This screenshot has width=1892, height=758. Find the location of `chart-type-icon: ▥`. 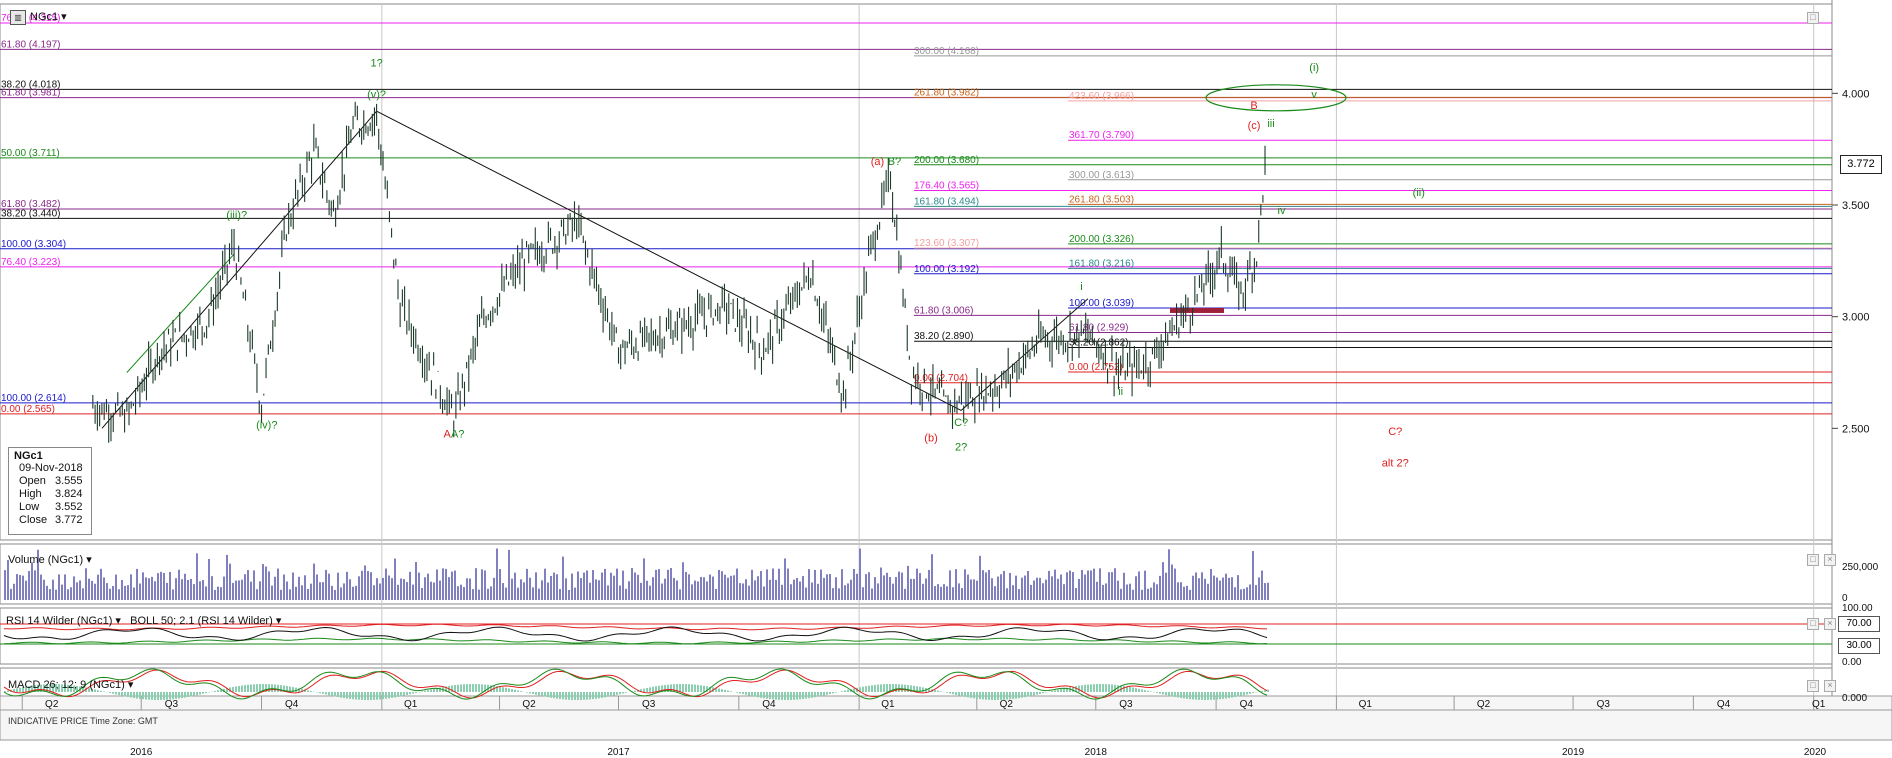

chart-type-icon: ▥ is located at coordinates (18, 17).